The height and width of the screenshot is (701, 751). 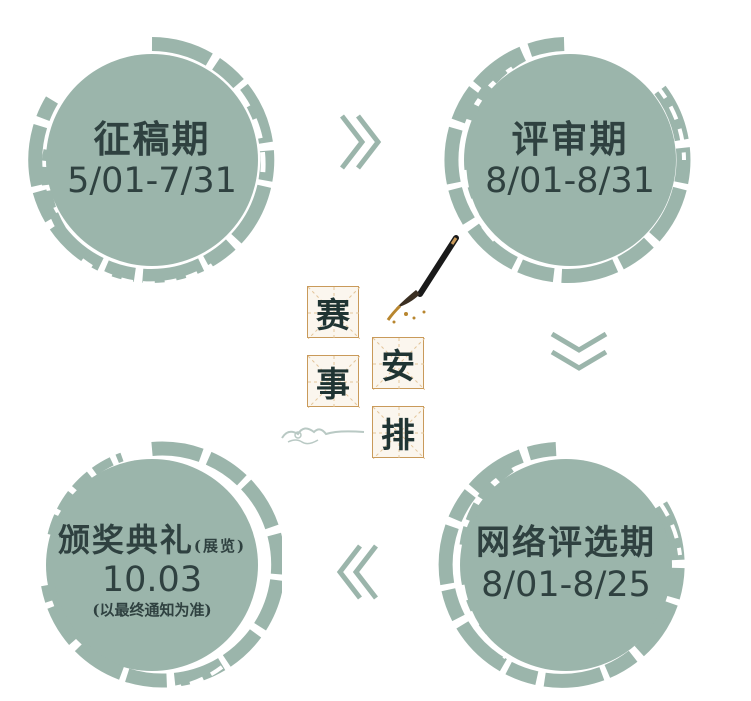 I want to click on label-char: 事, so click(x=333, y=384).